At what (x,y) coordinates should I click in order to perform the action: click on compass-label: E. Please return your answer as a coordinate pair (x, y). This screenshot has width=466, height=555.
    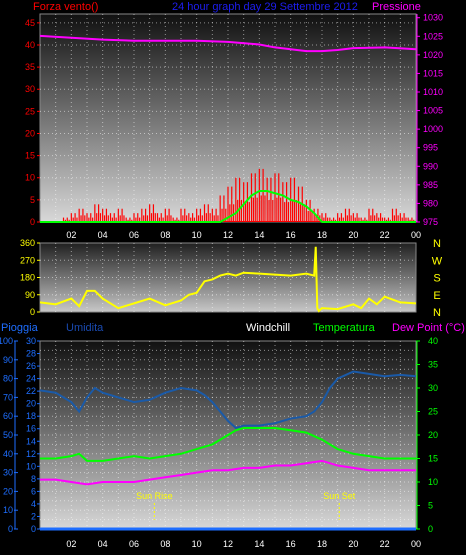
    Looking at the image, I should click on (436, 296).